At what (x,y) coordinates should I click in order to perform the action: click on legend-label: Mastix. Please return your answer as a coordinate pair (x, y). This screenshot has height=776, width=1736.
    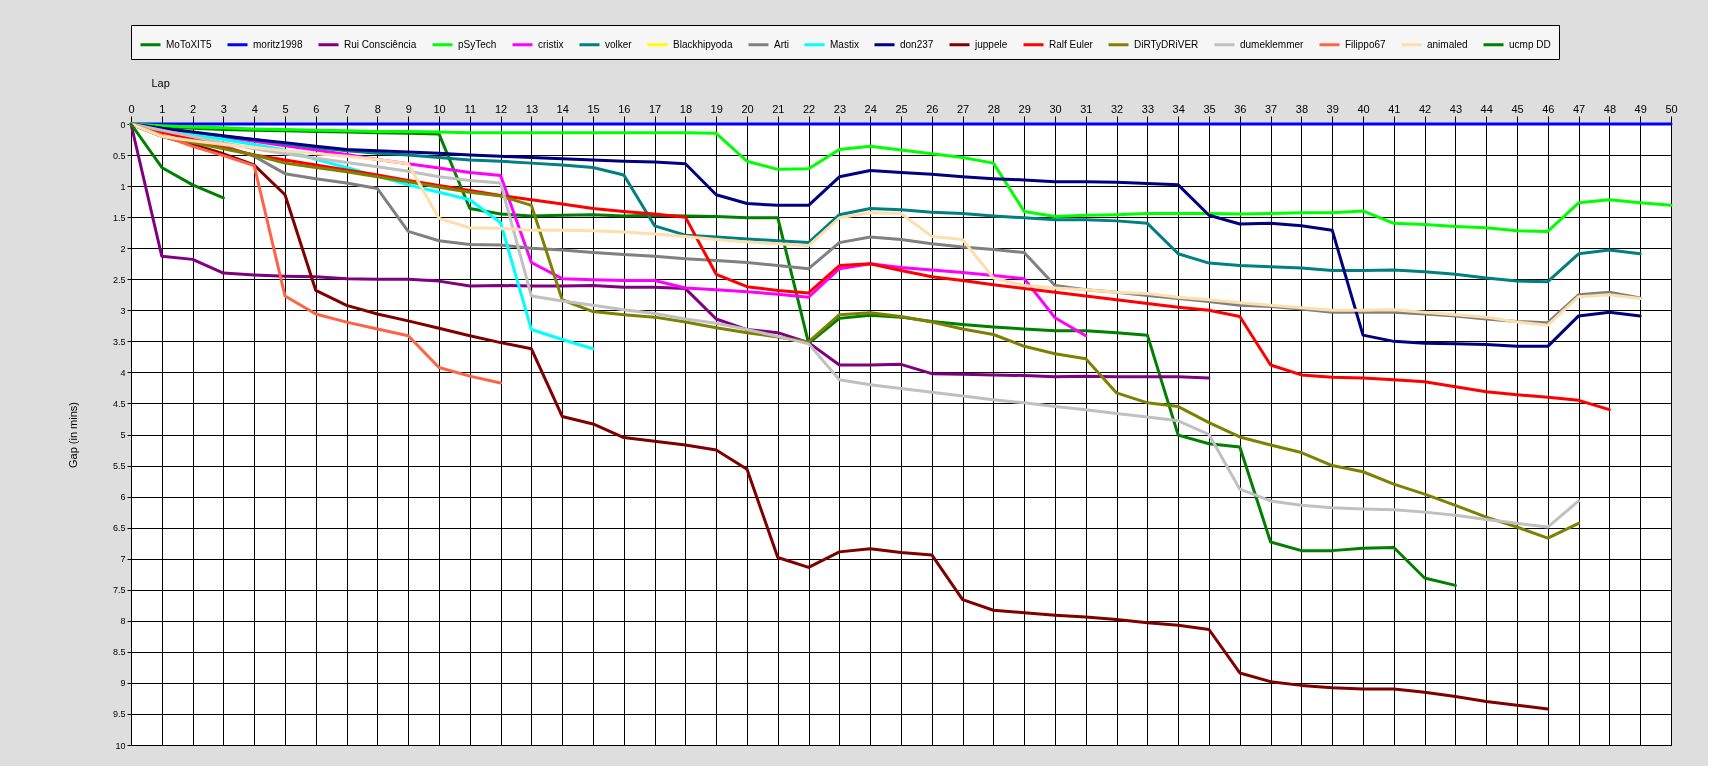
    Looking at the image, I should click on (844, 44).